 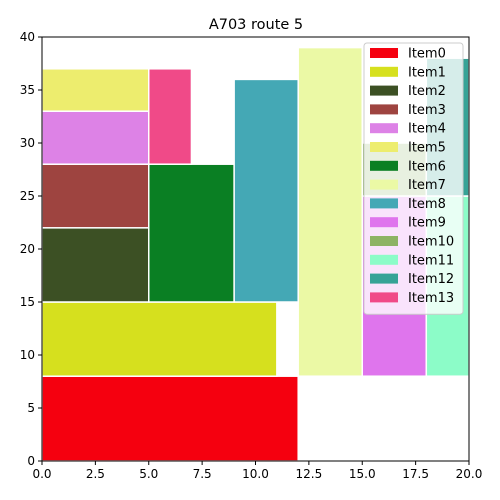 What do you see at coordinates (415, 474) in the screenshot?
I see `x-tick-label: 17.5` at bounding box center [415, 474].